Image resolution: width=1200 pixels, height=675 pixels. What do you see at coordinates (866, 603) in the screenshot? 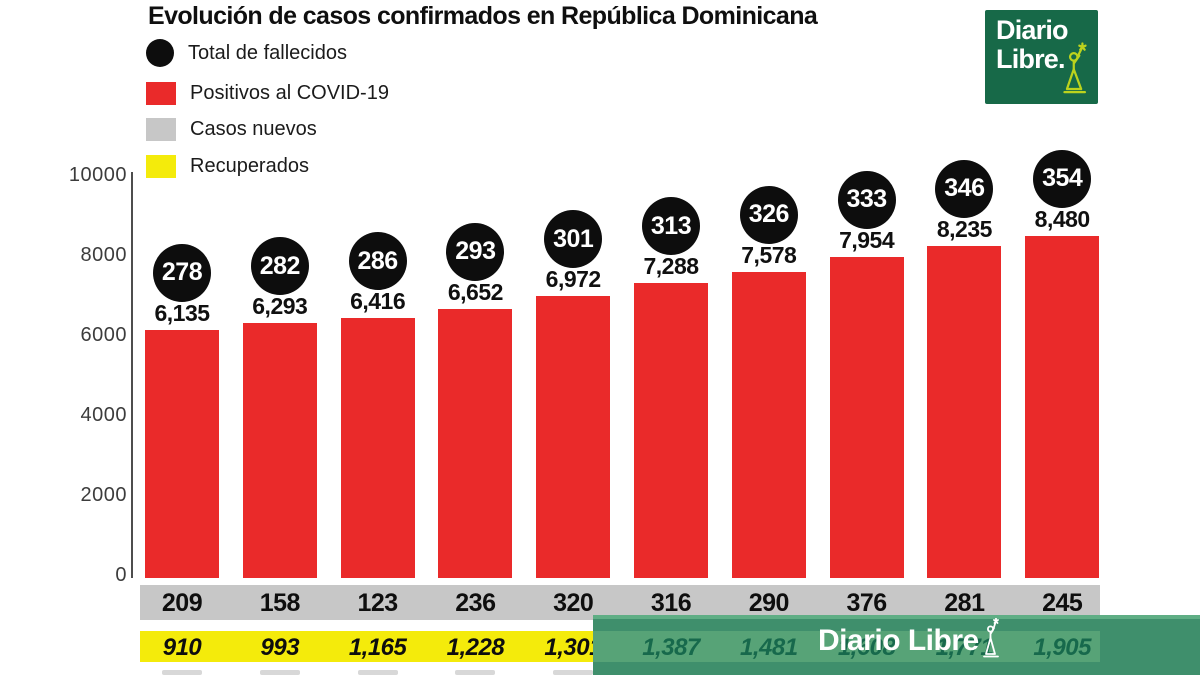
I see `new-cases-value: 376` at bounding box center [866, 603].